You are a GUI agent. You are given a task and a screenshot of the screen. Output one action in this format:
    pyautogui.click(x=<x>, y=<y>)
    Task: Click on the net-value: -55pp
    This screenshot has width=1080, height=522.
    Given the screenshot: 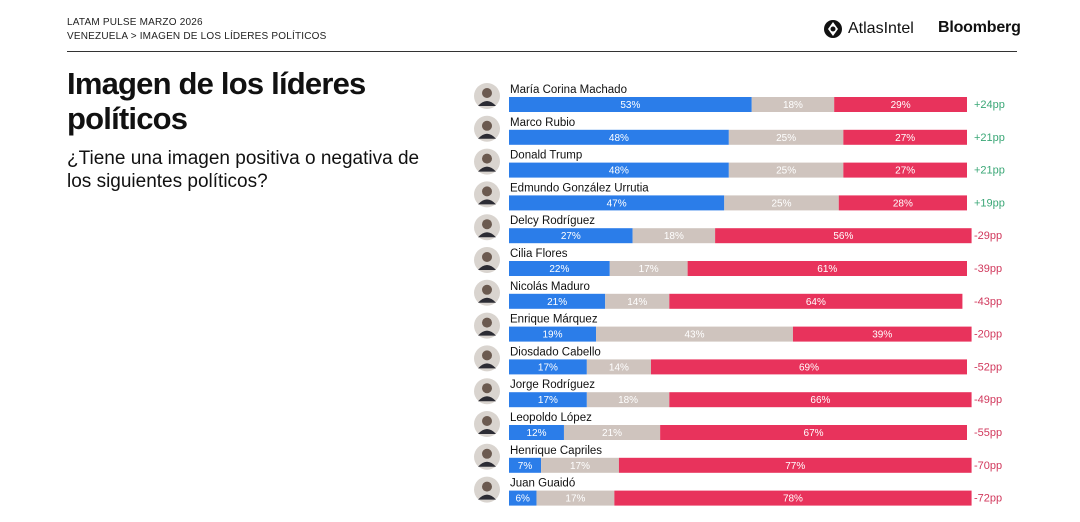 What is the action you would take?
    pyautogui.click(x=988, y=433)
    